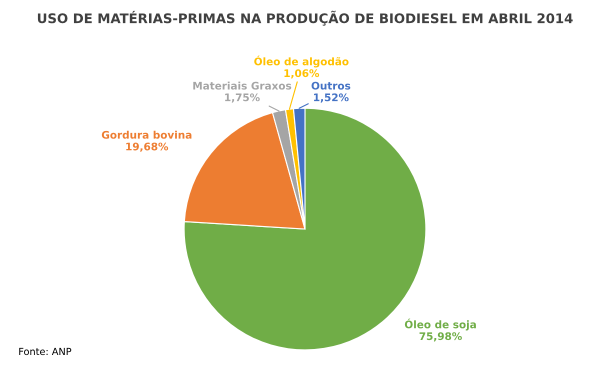 The height and width of the screenshot is (367, 610). What do you see at coordinates (440, 324) in the screenshot?
I see `slice-label: Óleo de soja` at bounding box center [440, 324].